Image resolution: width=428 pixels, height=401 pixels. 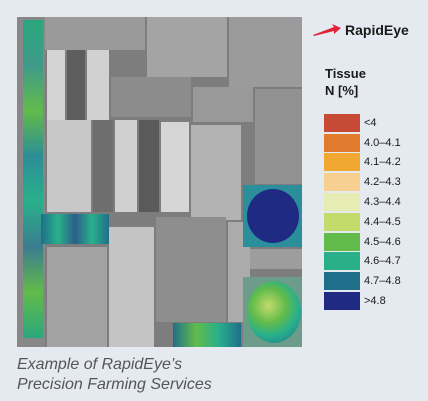 I want to click on legend-label: 4.4–4.5, so click(x=382, y=221).